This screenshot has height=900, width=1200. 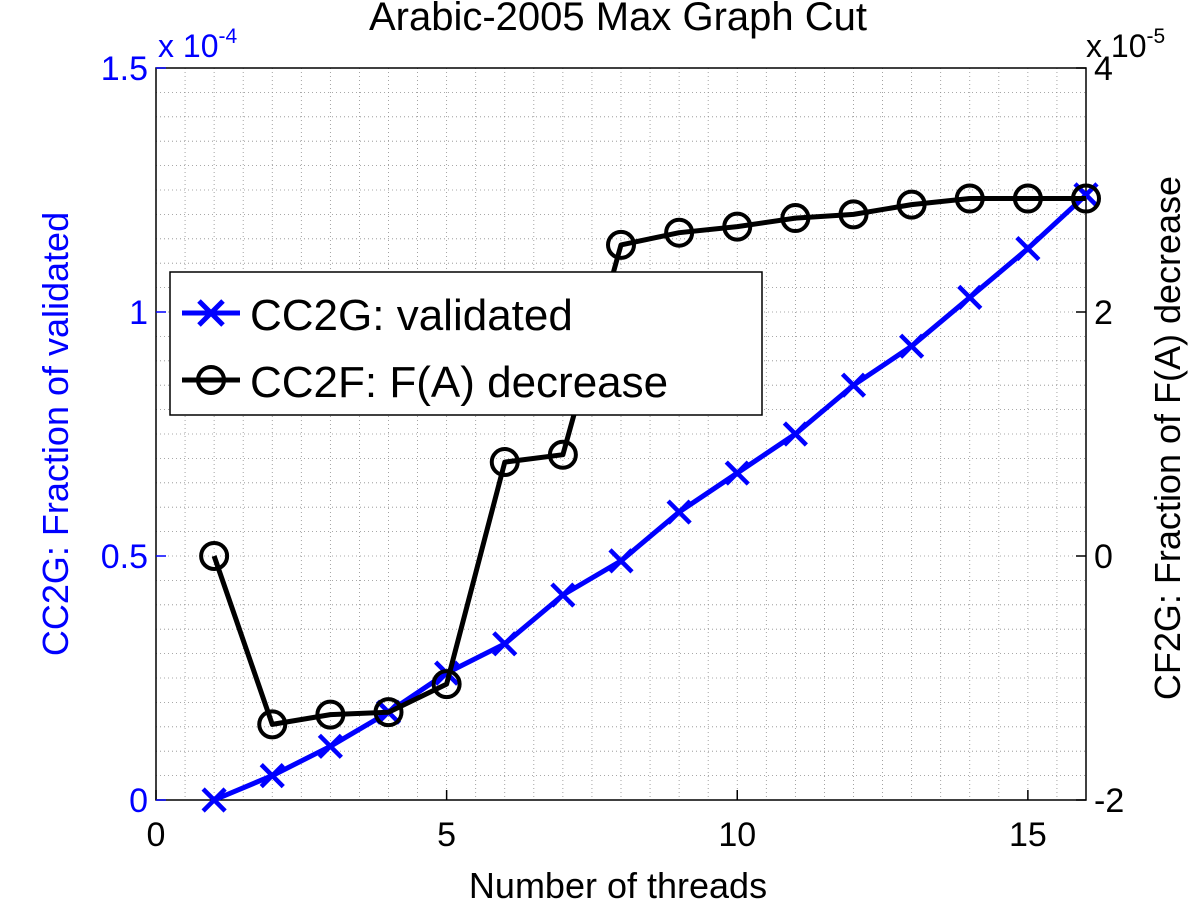 What do you see at coordinates (411, 315) in the screenshot?
I see `legend-label-cc2g: CC2G: validated` at bounding box center [411, 315].